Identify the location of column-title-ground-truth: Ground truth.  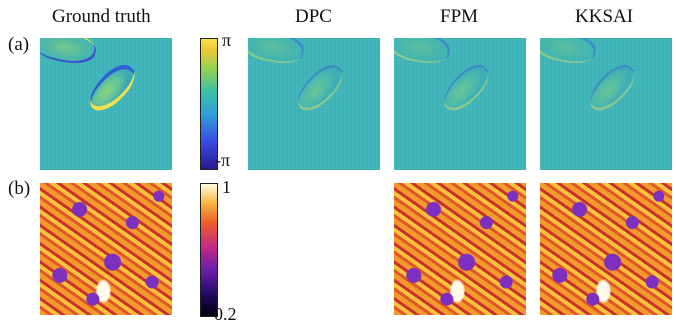
(101, 16).